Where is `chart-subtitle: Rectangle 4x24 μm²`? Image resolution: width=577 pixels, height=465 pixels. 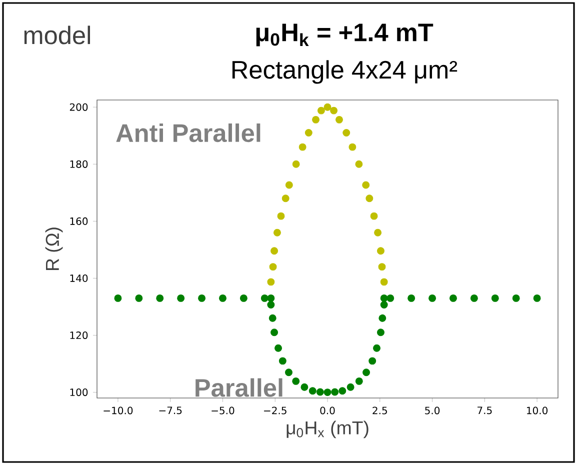
chart-subtitle: Rectangle 4x24 μm² is located at coordinates (345, 72).